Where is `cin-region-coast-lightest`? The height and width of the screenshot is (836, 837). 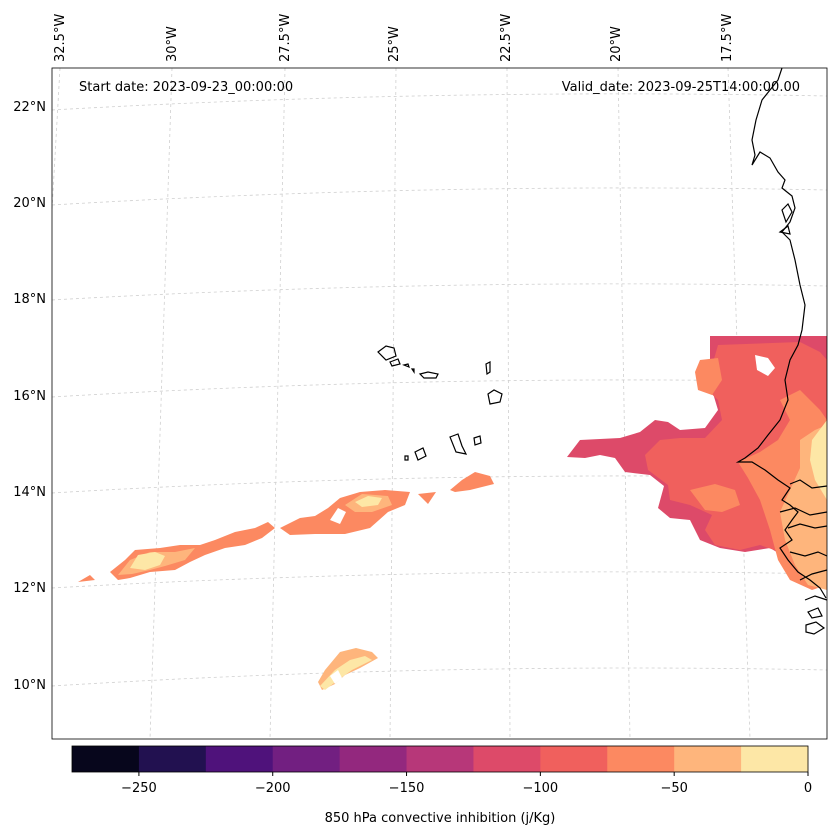 cin-region-coast-lightest is located at coordinates (818, 460).